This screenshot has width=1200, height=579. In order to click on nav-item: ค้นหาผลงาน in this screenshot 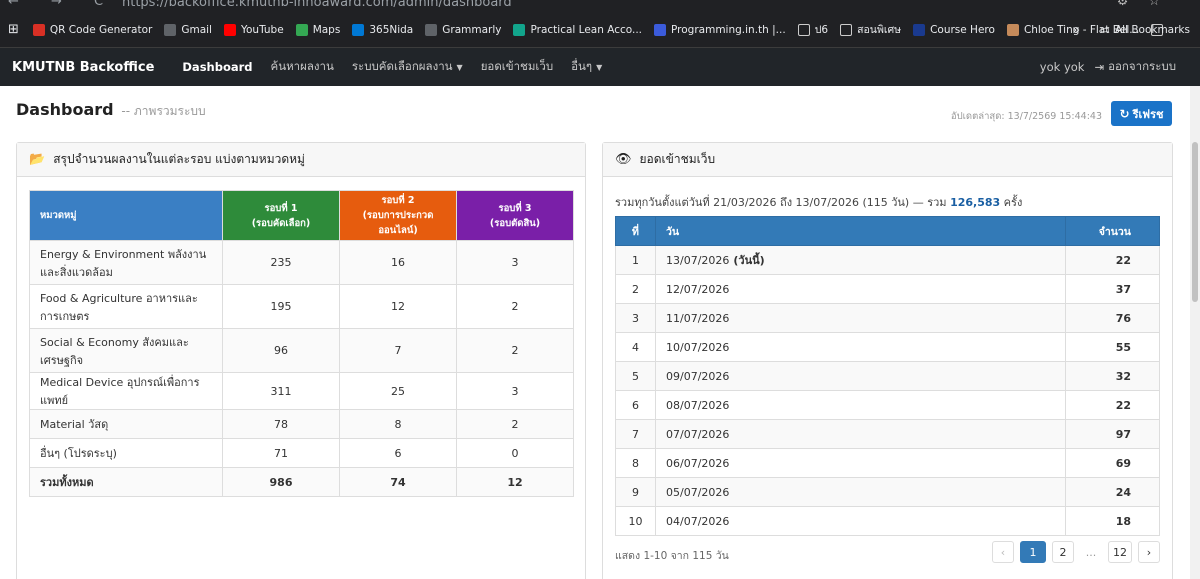, I will do `click(302, 67)`.